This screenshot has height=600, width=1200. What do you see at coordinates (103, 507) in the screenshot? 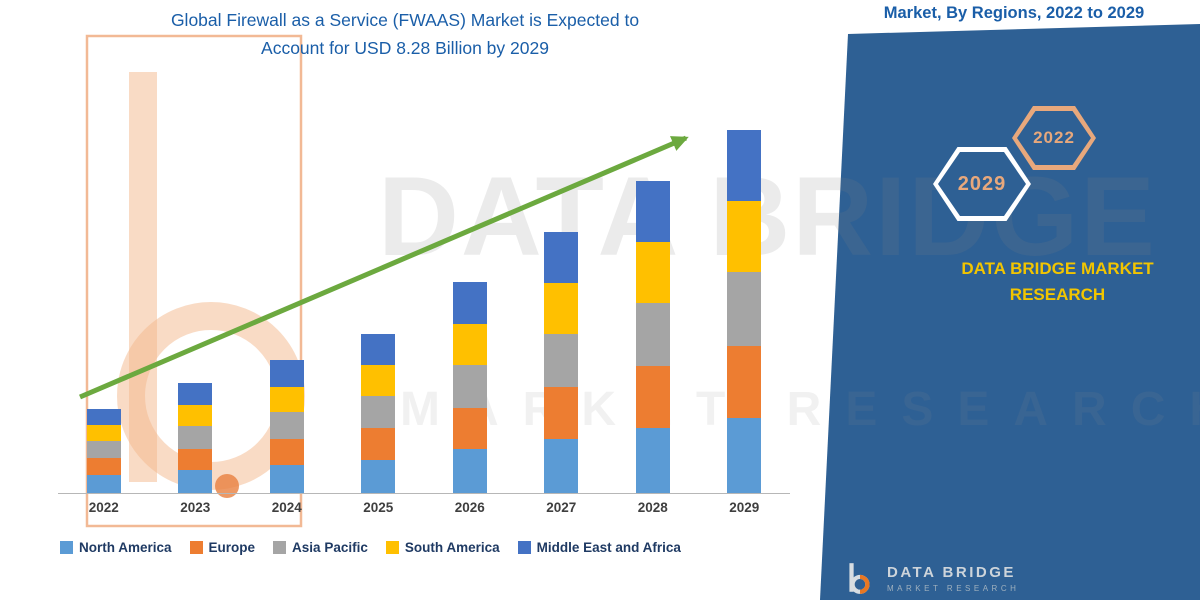
I see `x-tick-label: 2022` at bounding box center [103, 507].